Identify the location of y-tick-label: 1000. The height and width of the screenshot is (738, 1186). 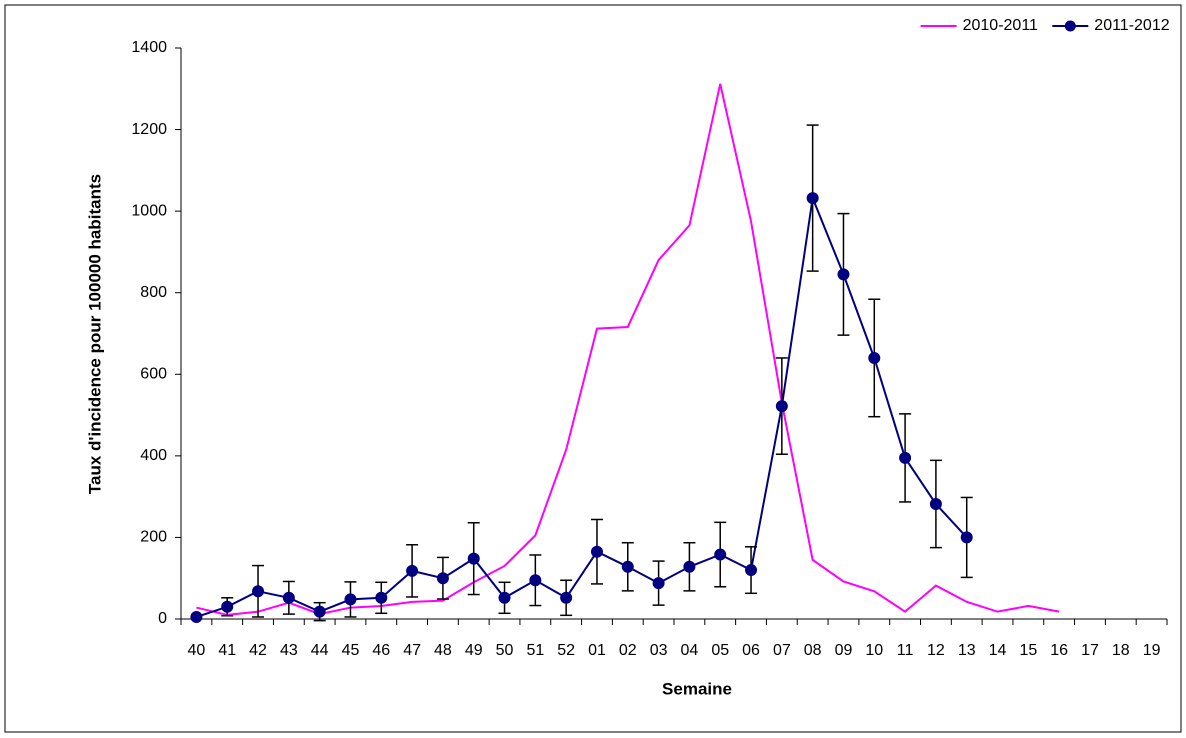
(149, 210).